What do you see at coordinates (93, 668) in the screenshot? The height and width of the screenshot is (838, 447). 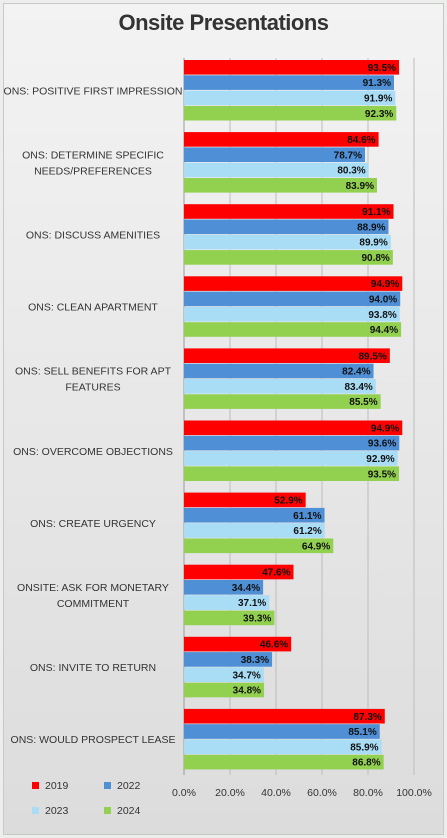 I see `category-label-line: ONS: INVITE TO RETURN` at bounding box center [93, 668].